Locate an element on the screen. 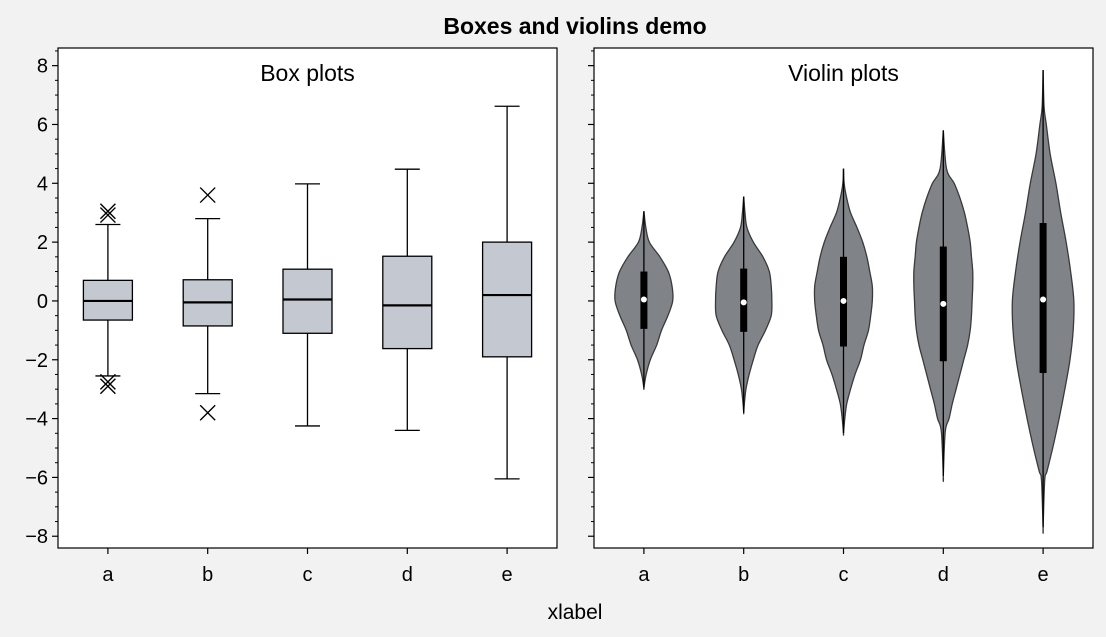 The height and width of the screenshot is (637, 1106). violin-e is located at coordinates (1043, 302).